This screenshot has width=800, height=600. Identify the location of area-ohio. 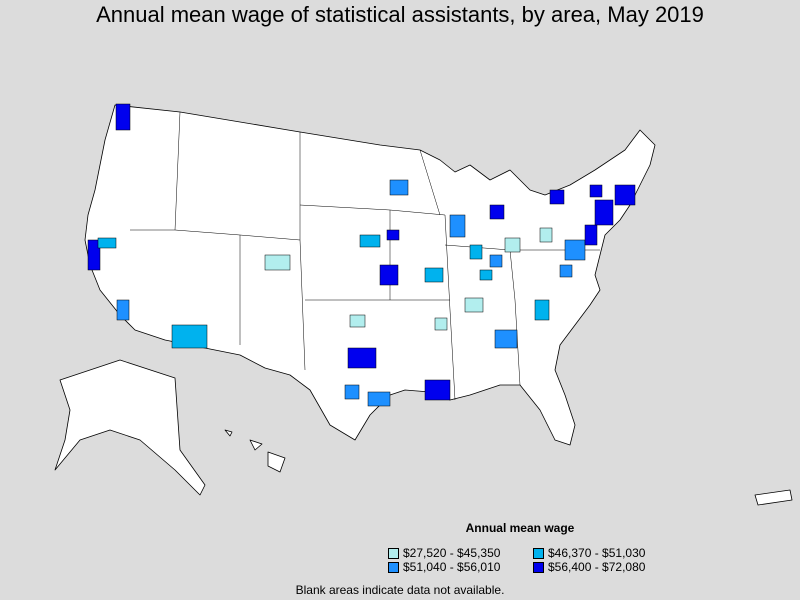
(512, 245).